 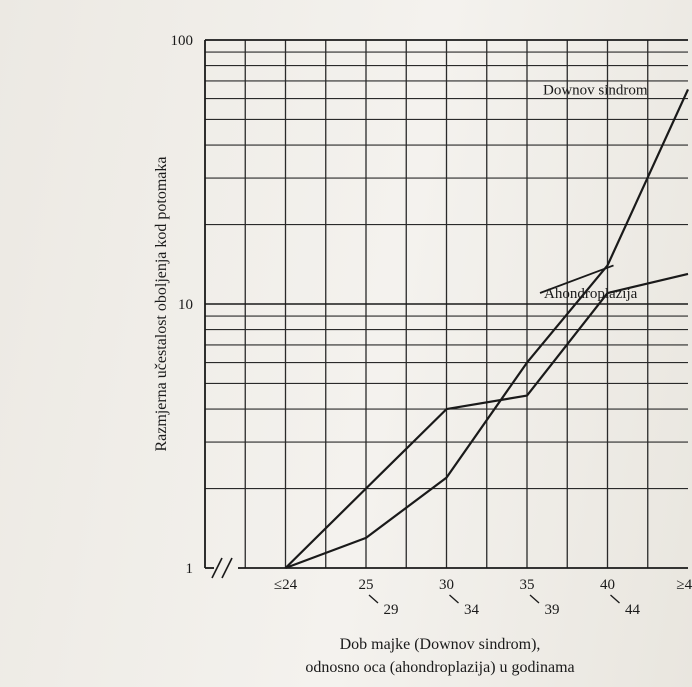 What do you see at coordinates (576, 279) in the screenshot?
I see `series-label-leader-ahondroplazija` at bounding box center [576, 279].